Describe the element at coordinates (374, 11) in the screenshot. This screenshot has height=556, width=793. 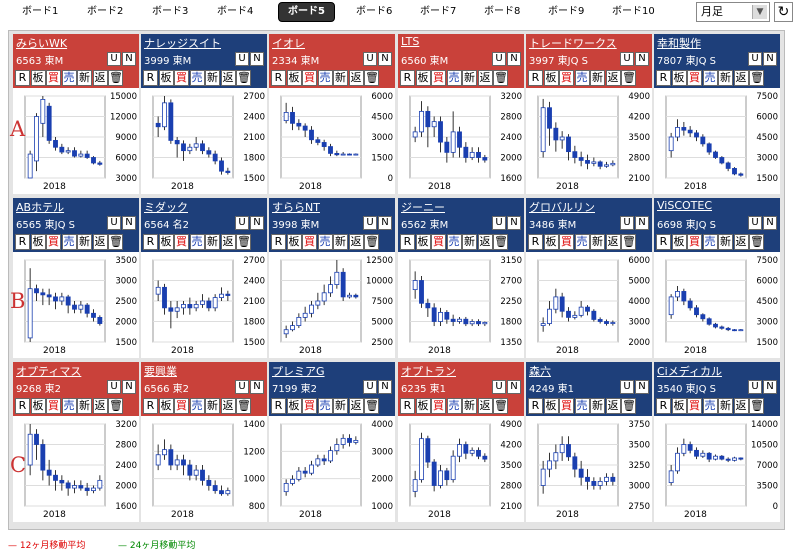
I see `tab-board-6: ボード6` at that location.